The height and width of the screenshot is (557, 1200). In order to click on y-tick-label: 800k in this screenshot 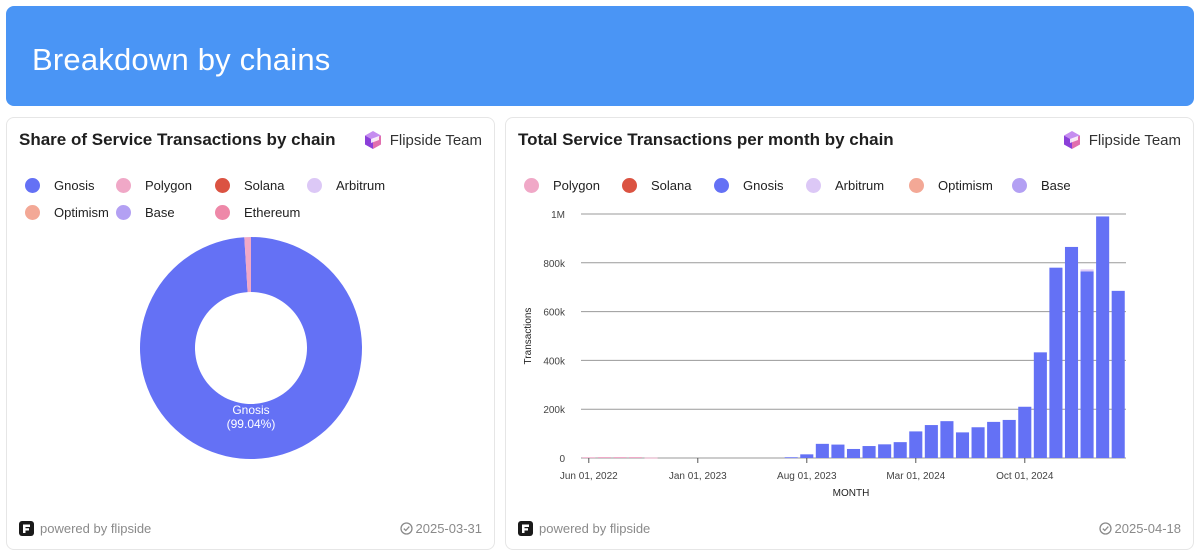, I will do `click(554, 264)`.